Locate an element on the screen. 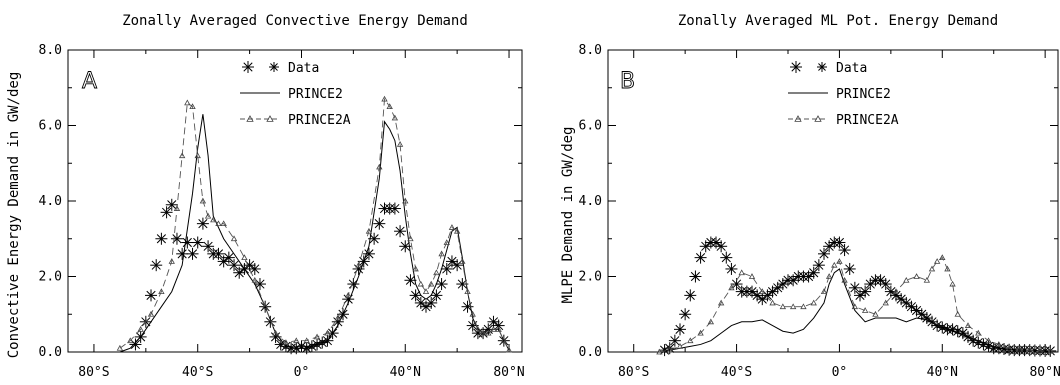 The image size is (1060, 385). y-tick-label: 6.0 is located at coordinates (50, 126).